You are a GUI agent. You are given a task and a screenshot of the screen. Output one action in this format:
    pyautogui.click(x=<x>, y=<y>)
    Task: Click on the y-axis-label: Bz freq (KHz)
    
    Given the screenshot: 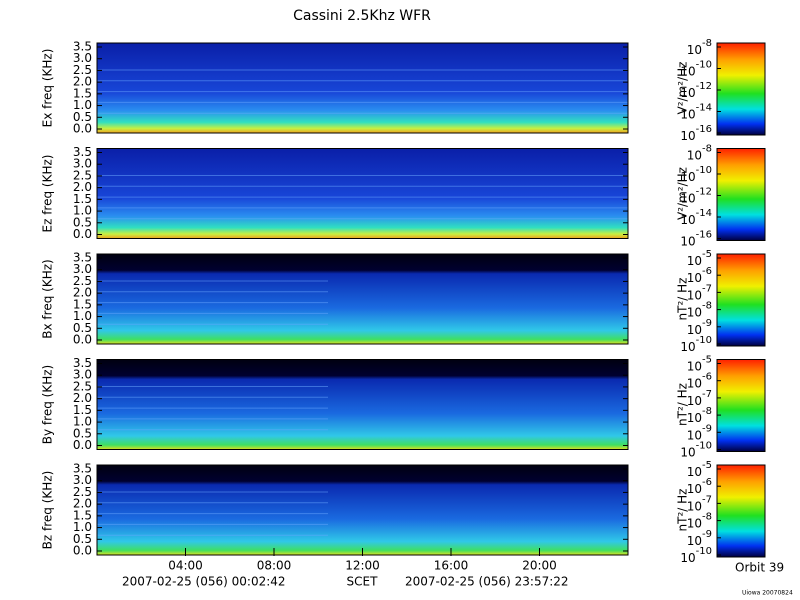 What is the action you would take?
    pyautogui.click(x=48, y=510)
    